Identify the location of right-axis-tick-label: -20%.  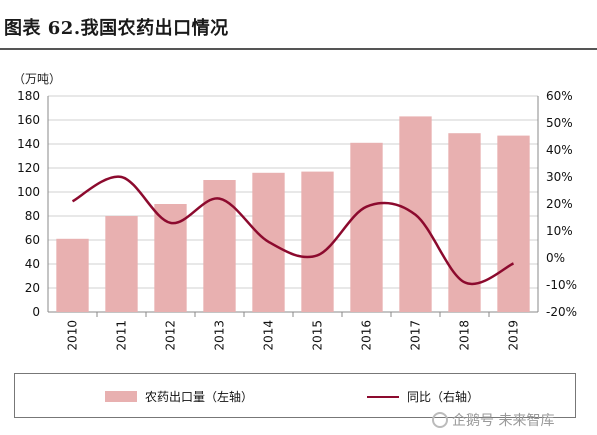
(561, 312).